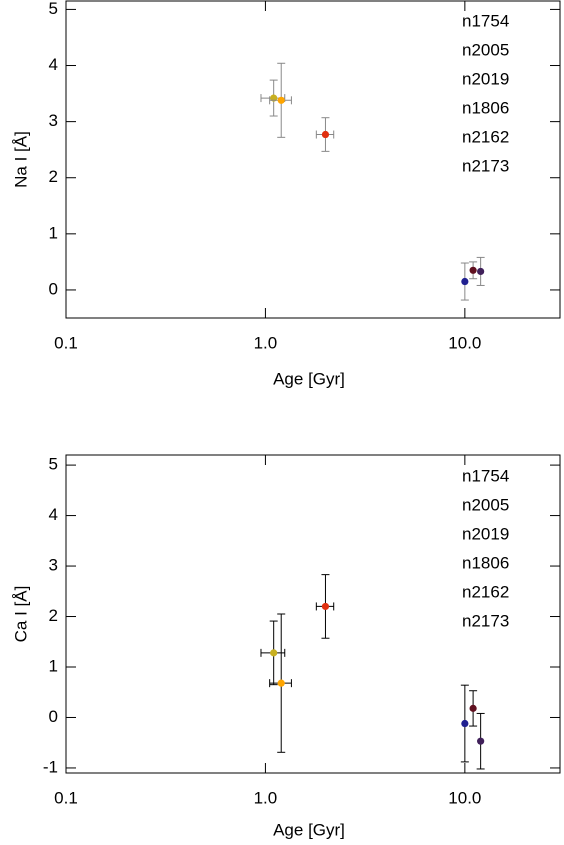 The height and width of the screenshot is (845, 564). I want to click on y-axis-label: Ca I [Å], so click(20, 614).